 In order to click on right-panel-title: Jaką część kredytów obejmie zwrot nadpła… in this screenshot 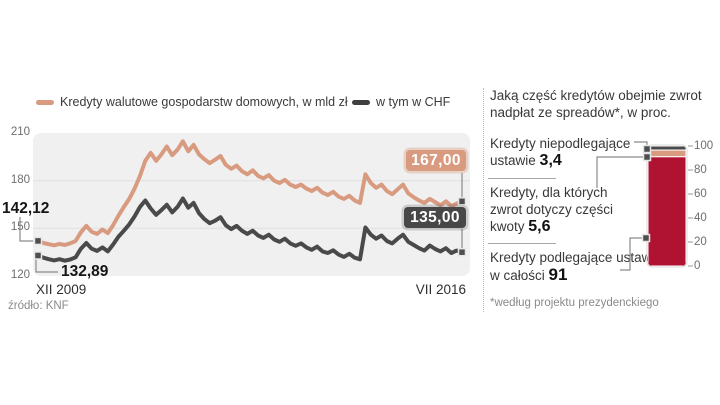, I will do `click(596, 104)`.